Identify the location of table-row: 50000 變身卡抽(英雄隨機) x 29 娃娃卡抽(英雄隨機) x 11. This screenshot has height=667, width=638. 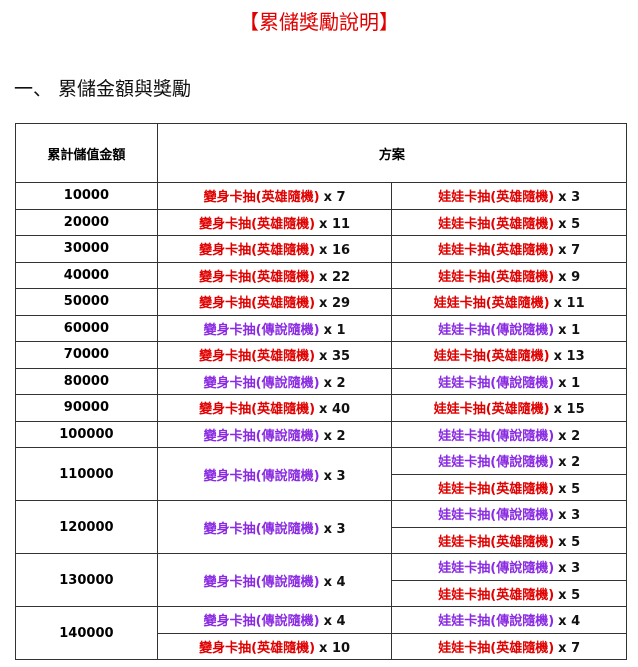
(321, 302).